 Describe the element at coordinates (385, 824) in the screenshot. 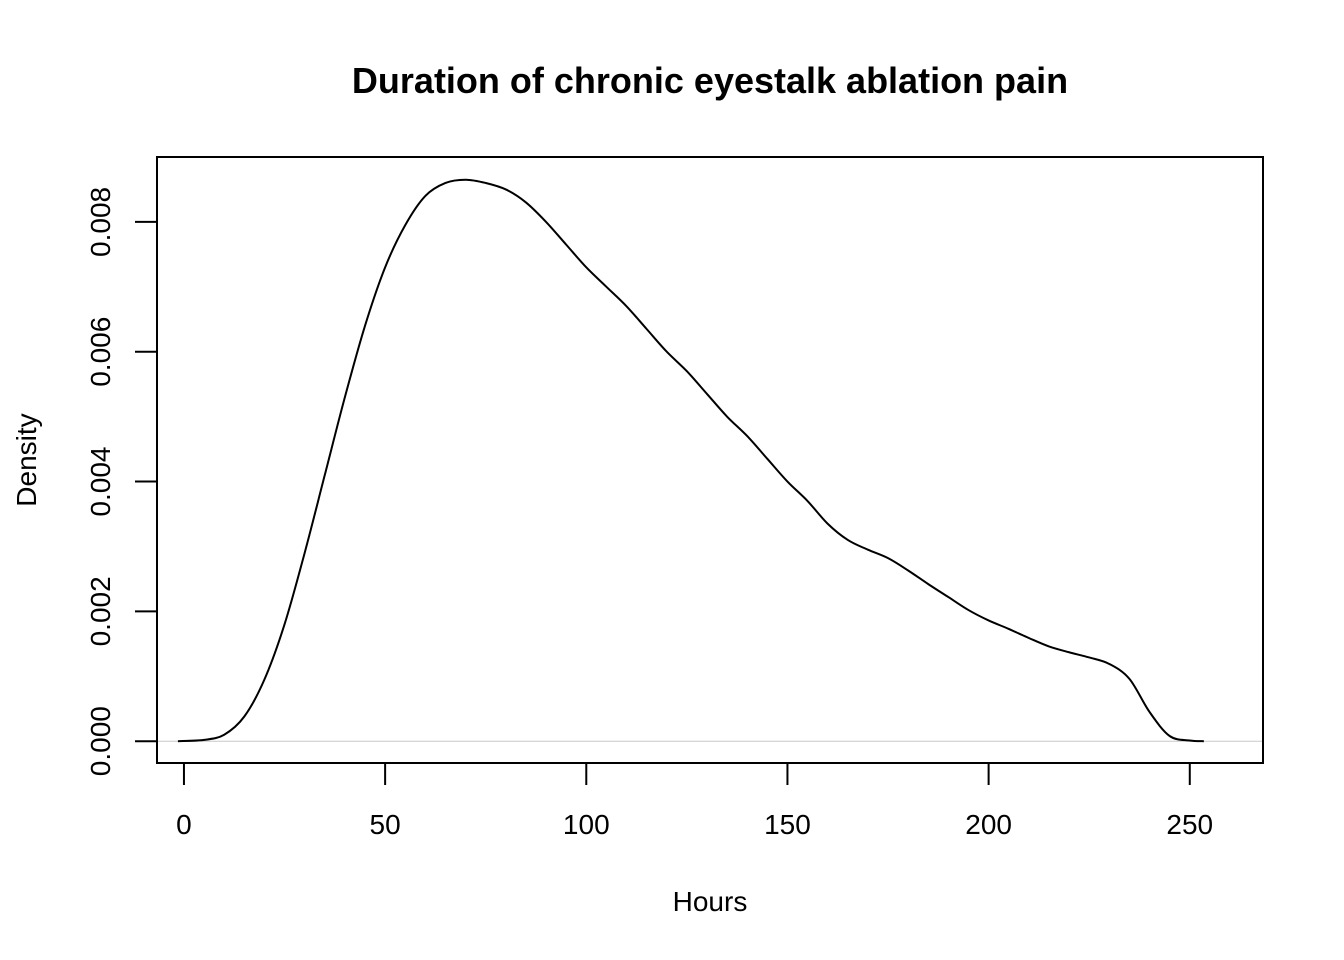

I see `x-tick-label: 50` at that location.